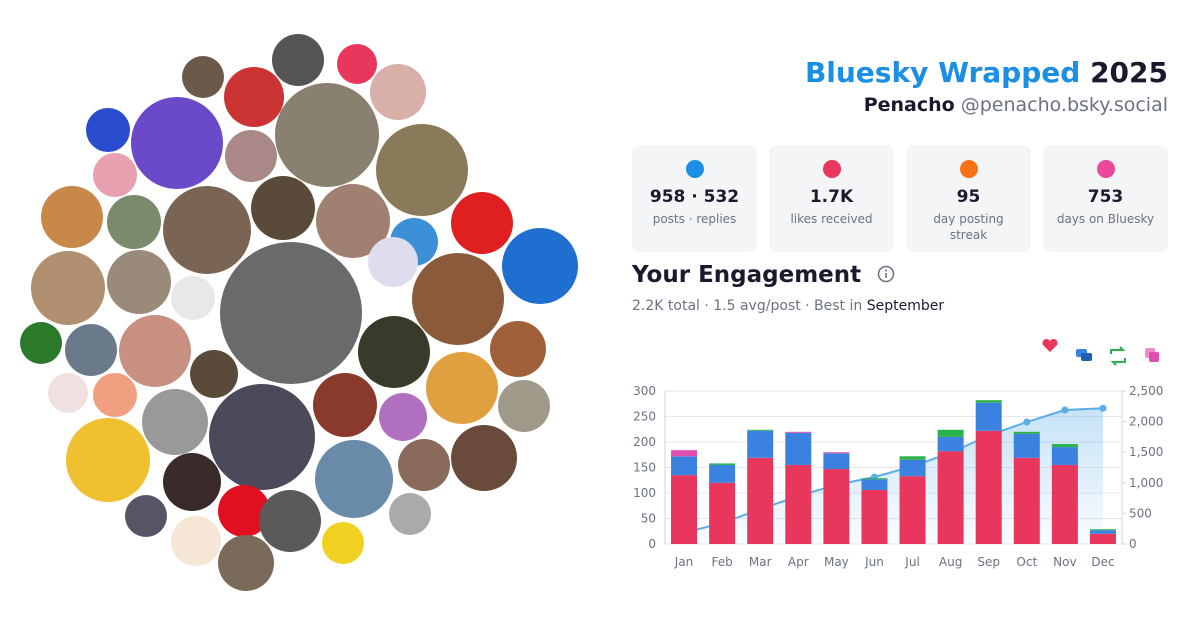  Describe the element at coordinates (1146, 391) in the screenshot. I see `y2-tick-label: 2,500` at that location.